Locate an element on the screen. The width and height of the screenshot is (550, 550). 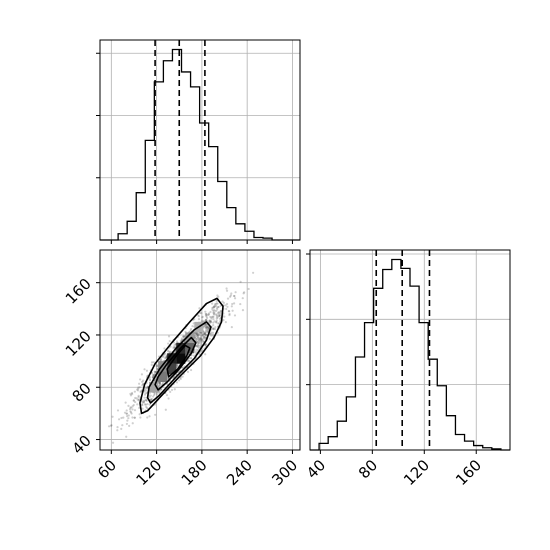
y-tick-label: 40 is located at coordinates (82, 445).